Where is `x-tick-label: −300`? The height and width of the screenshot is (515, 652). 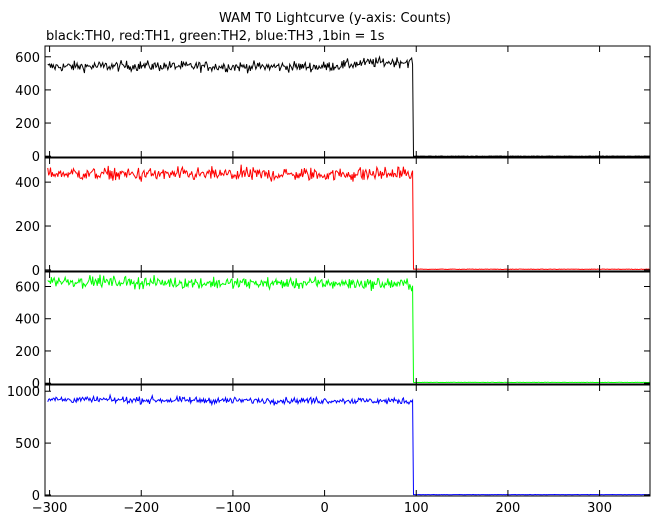
x-tick-label: −300 is located at coordinates (50, 508).